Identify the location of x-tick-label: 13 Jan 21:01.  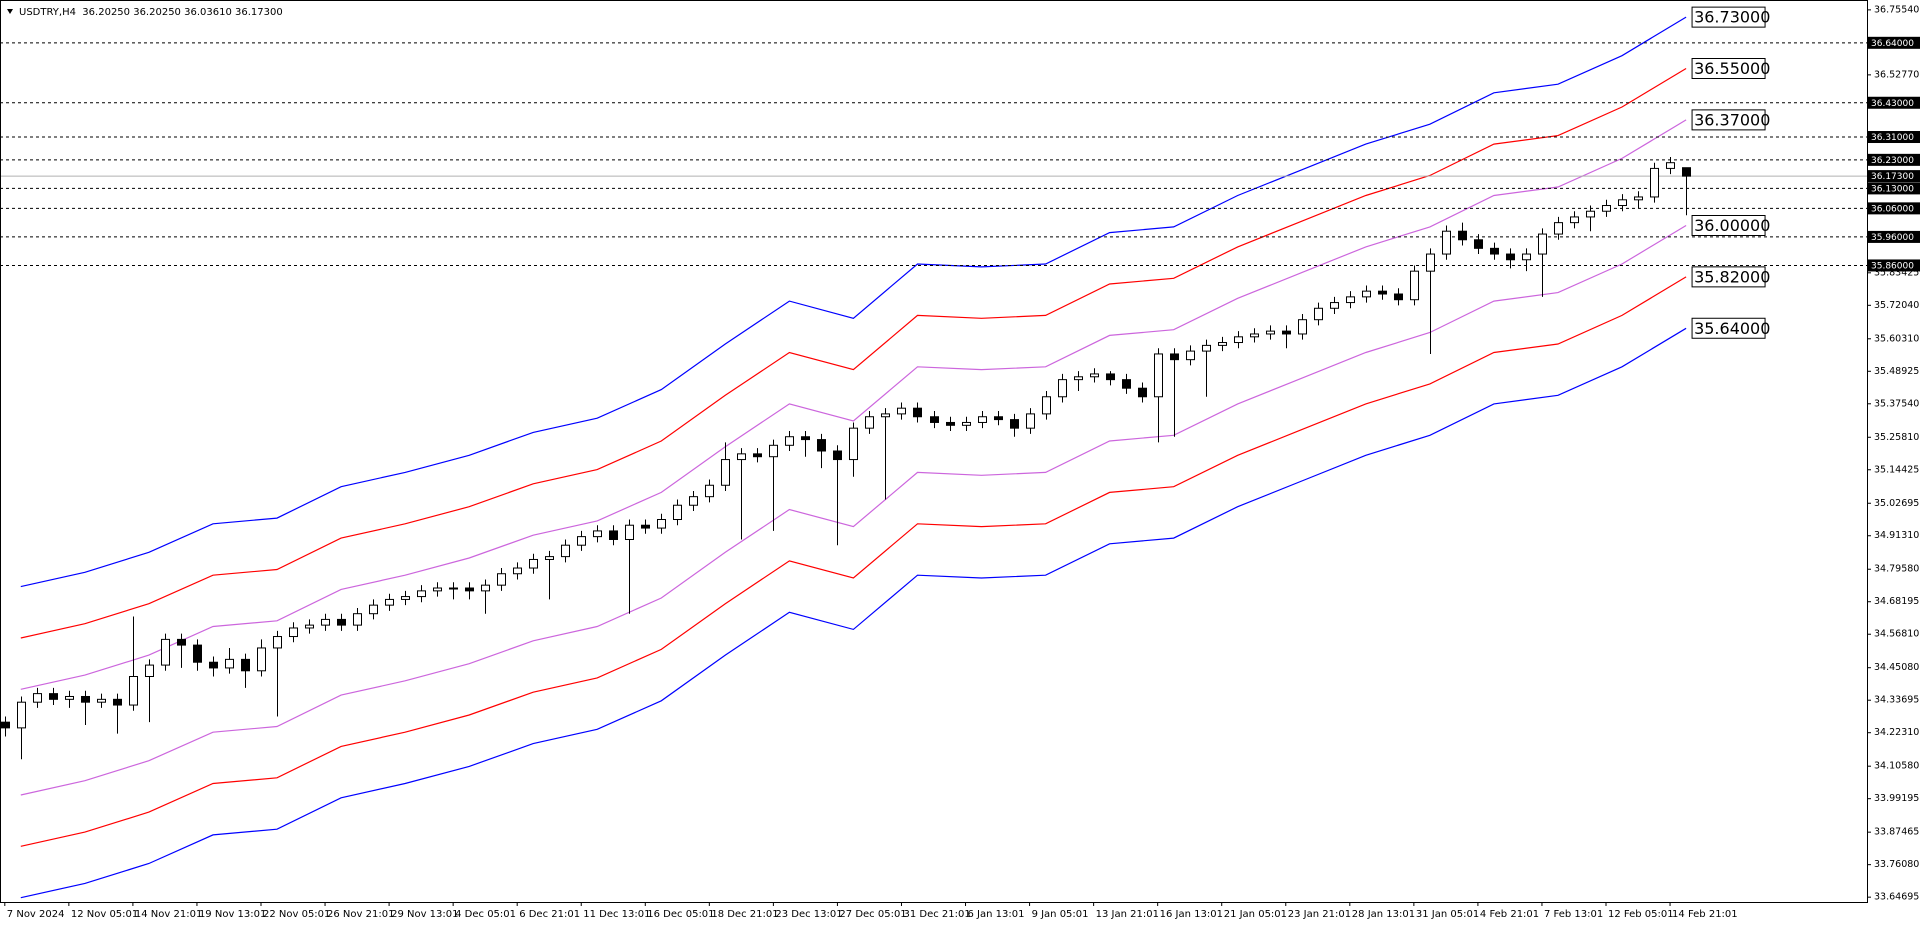
(1127, 914).